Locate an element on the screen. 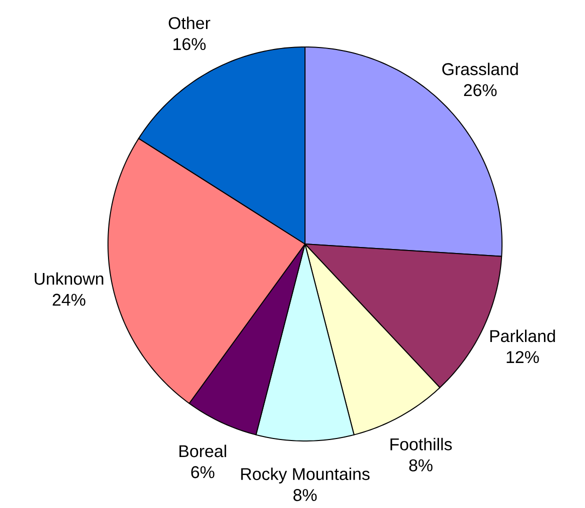 The image size is (585, 508). data-label: 6% is located at coordinates (202, 472).